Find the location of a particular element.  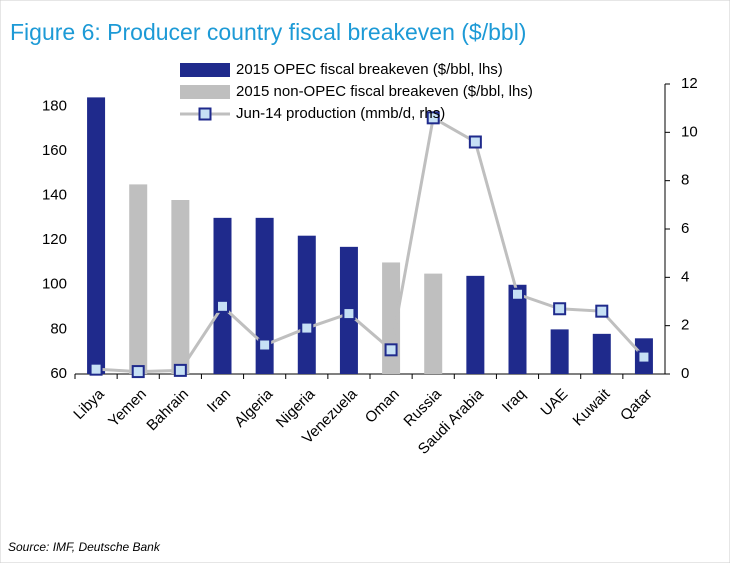

y2-tick-label: 4 is located at coordinates (685, 276).